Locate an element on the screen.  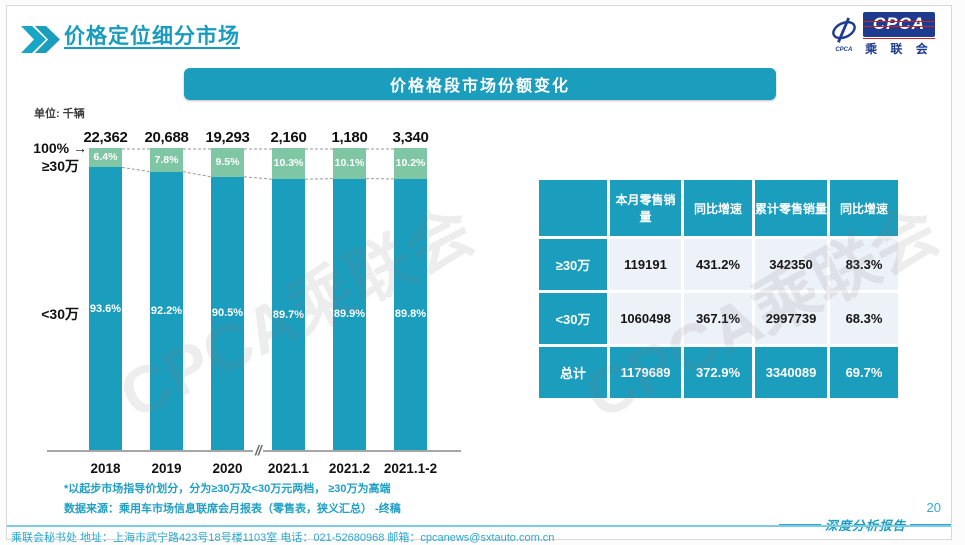
x-axis-label: 2021.1-2 is located at coordinates (410, 468).